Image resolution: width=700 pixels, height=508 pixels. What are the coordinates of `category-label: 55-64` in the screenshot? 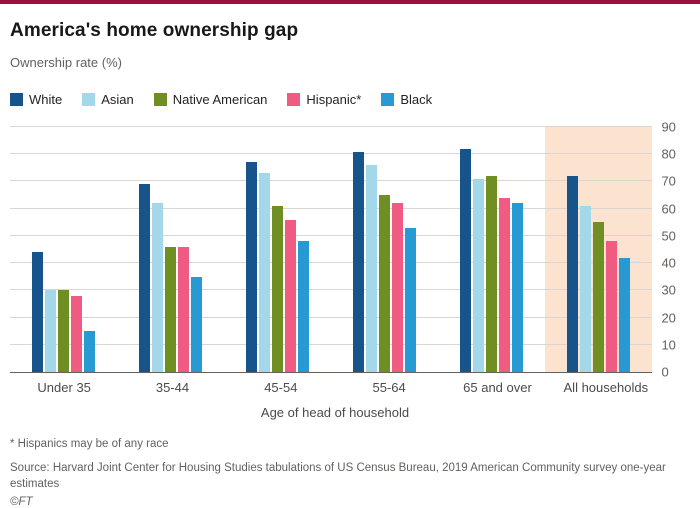 It's located at (389, 387).